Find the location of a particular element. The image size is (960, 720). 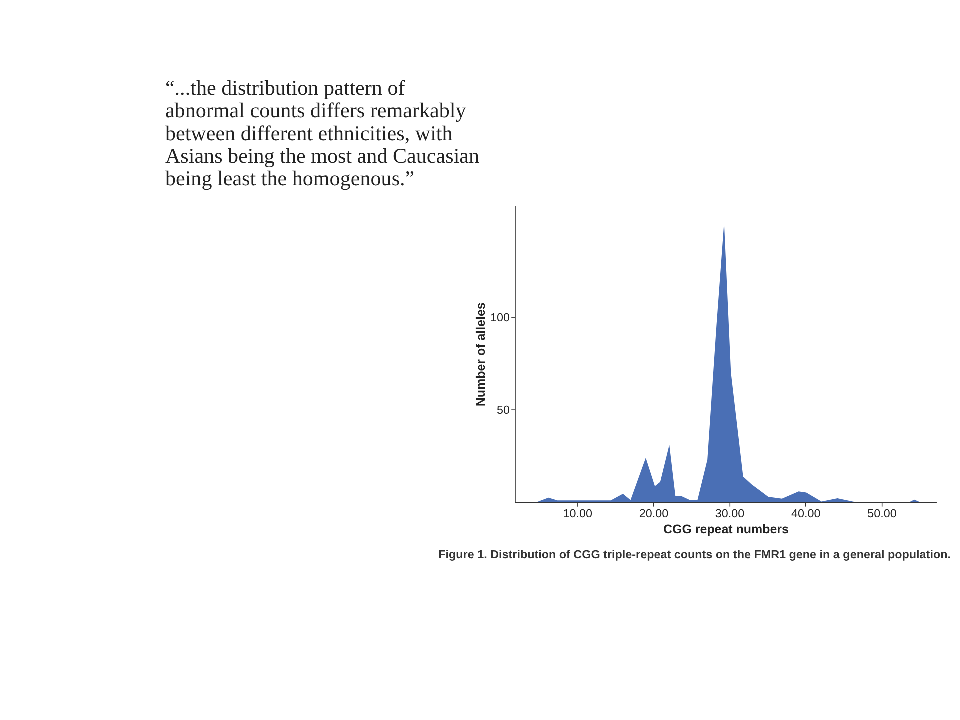

x-tick-label: 40.00 is located at coordinates (807, 514).